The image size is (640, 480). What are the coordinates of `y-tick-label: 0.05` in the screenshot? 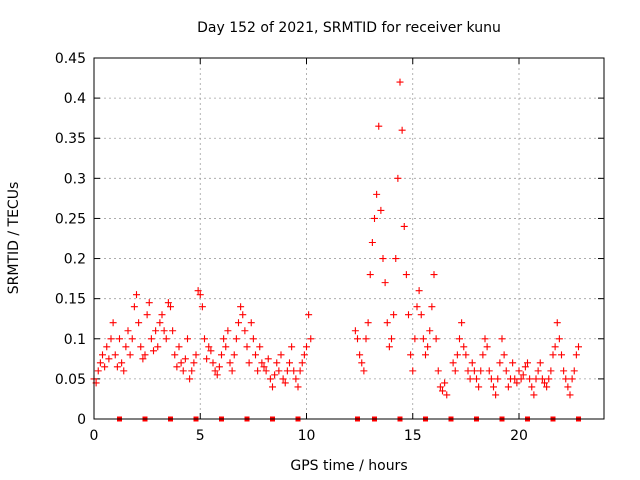 It's located at (70, 380).